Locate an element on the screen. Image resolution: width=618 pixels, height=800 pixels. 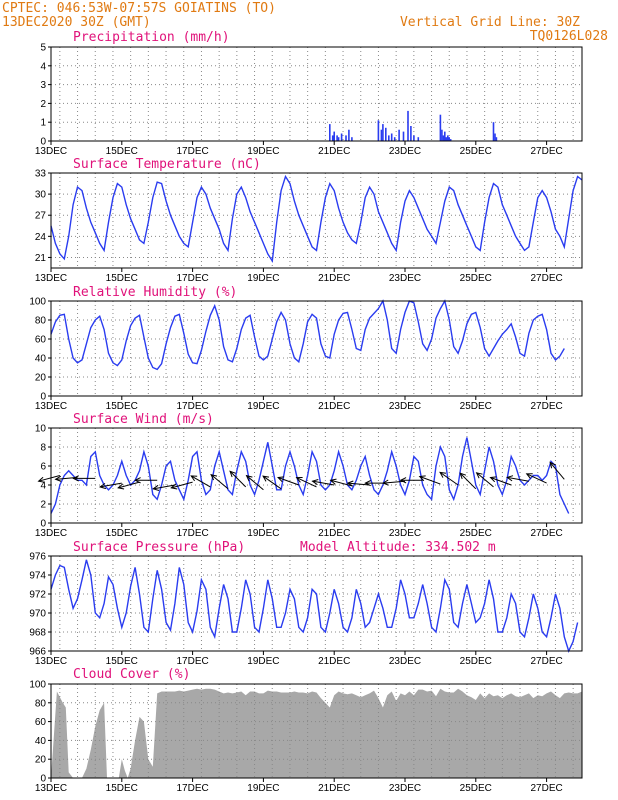
cloud-xtick-label: 23DEC is located at coordinates (405, 788).